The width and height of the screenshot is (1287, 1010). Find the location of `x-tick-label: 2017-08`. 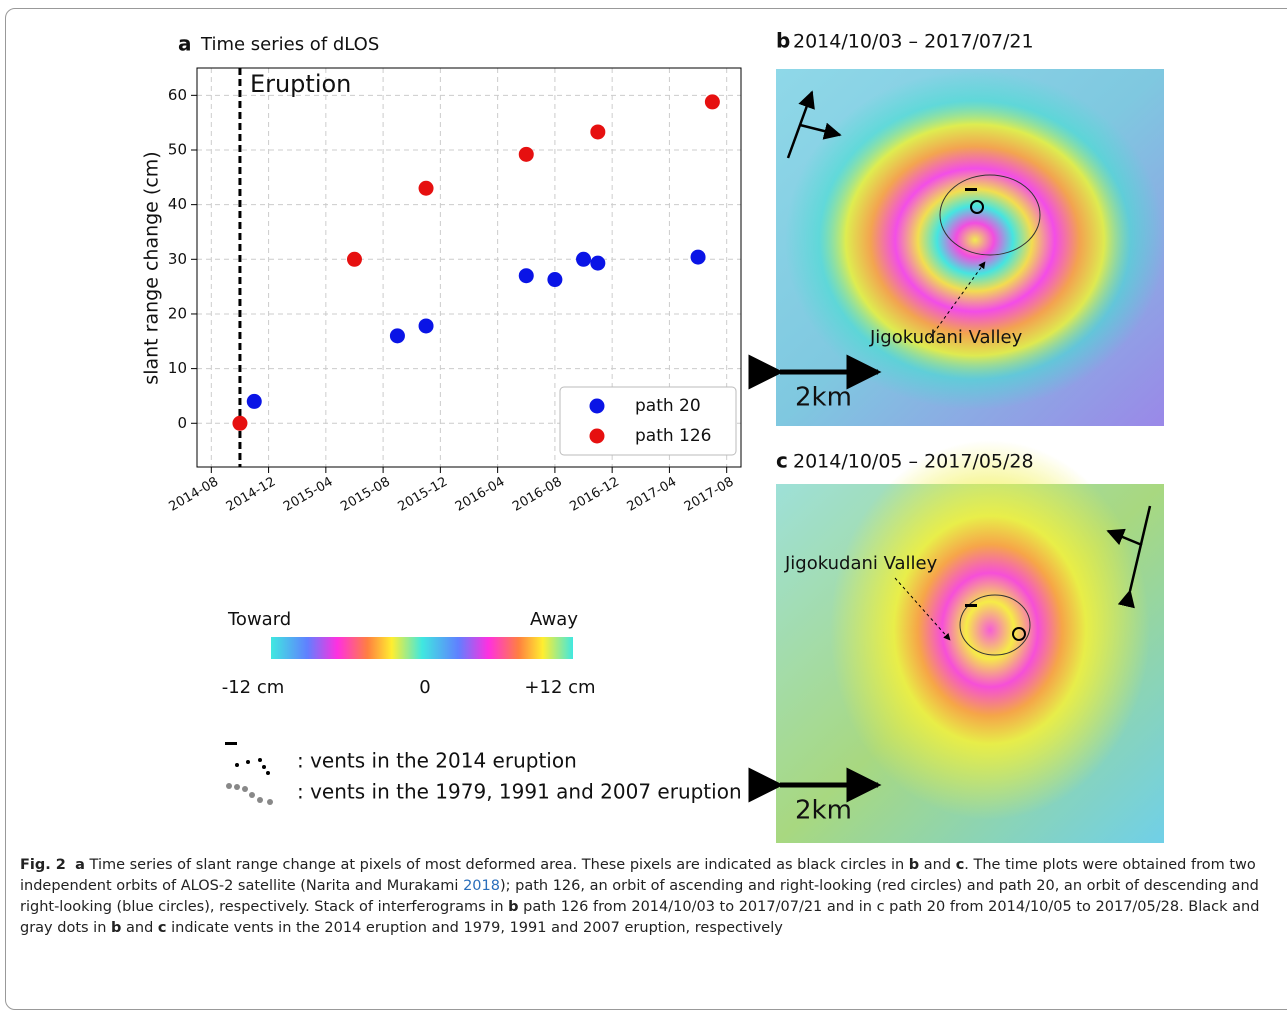

x-tick-label: 2017-08 is located at coordinates (709, 495).